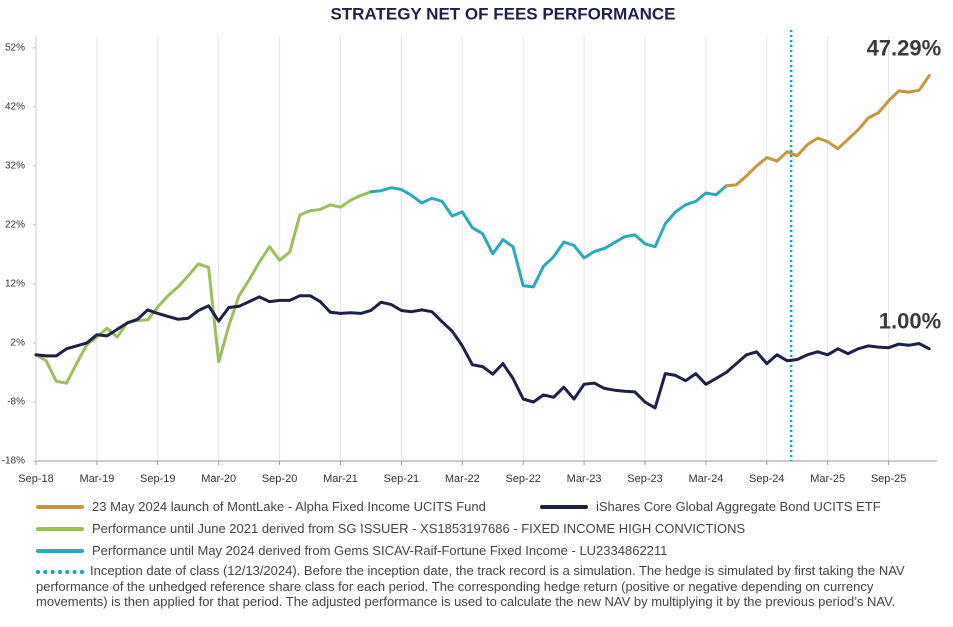 This screenshot has width=953, height=627. What do you see at coordinates (96, 479) in the screenshot?
I see `x-tick-label: Mar-19` at bounding box center [96, 479].